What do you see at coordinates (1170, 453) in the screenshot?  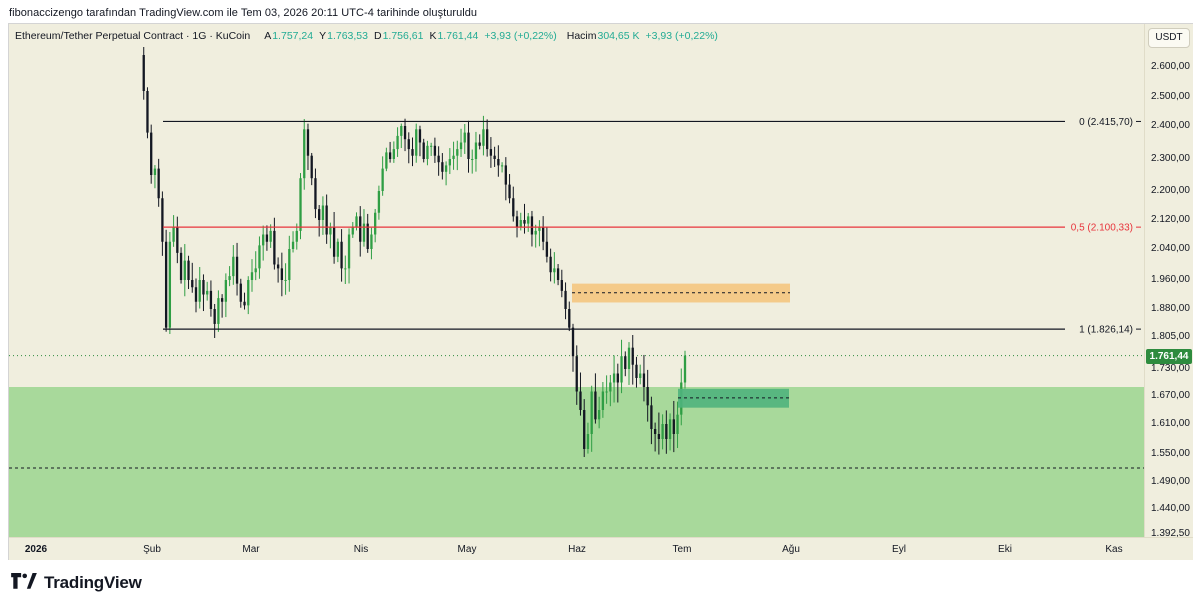 I see `price-tick-label: 1.550,00` at bounding box center [1170, 453].